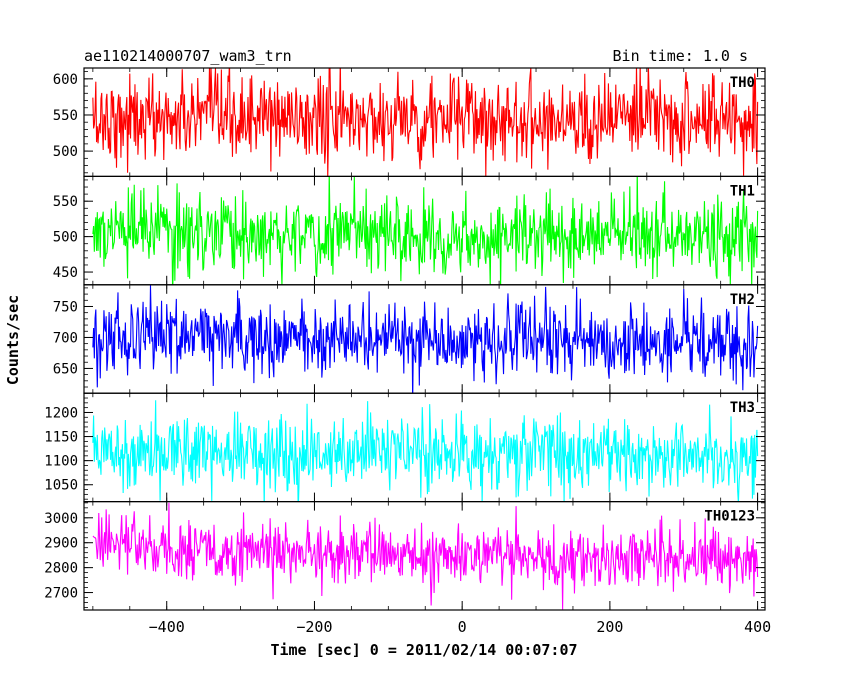  What do you see at coordinates (61, 544) in the screenshot?
I see `y-tick-label: 2900` at bounding box center [61, 544].